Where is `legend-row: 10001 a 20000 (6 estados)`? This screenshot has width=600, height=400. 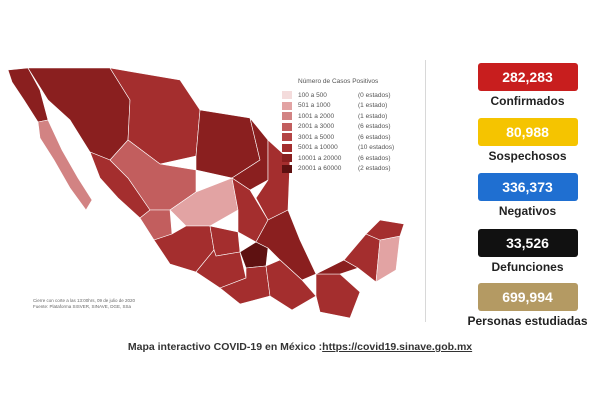 legend-row: 10001 a 20000 (6 estados) is located at coordinates (349, 158).